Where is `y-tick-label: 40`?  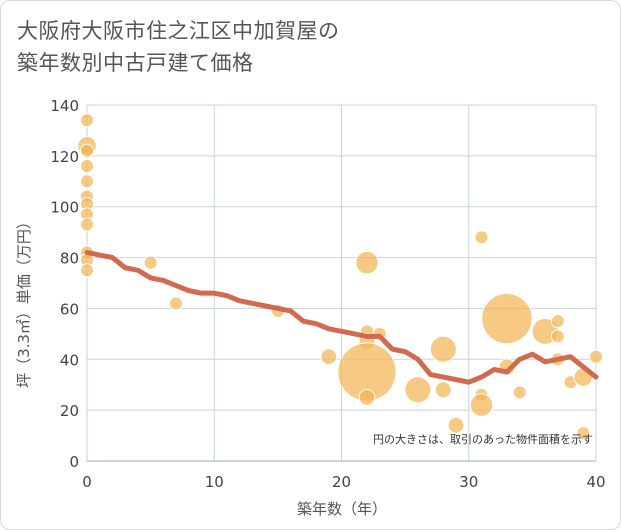
y-tick-label: 40 is located at coordinates (69, 360).